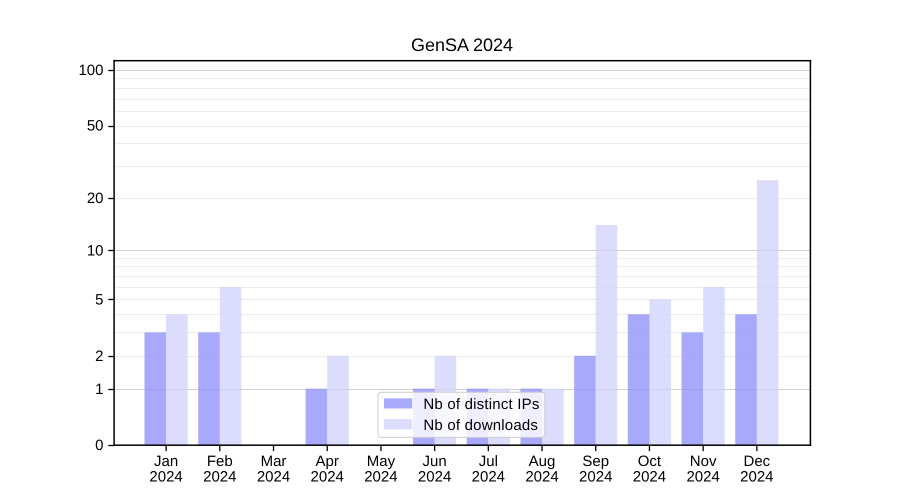  What do you see at coordinates (95, 250) in the screenshot?
I see `svg-text: 10` at bounding box center [95, 250].